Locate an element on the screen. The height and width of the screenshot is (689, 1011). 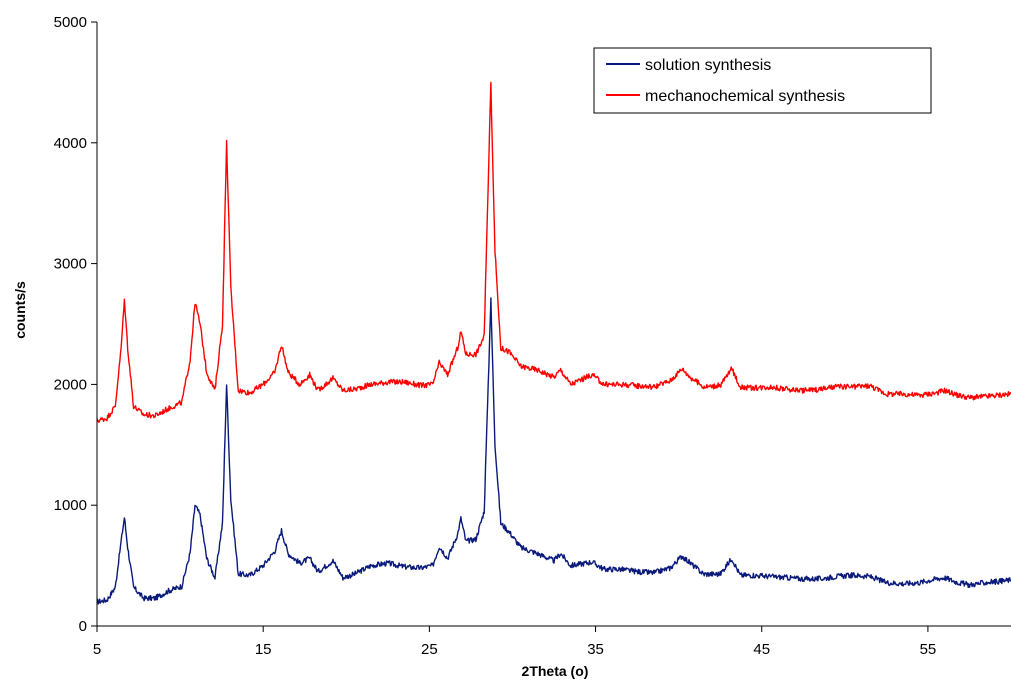
x-axis-title: 2Theta (o) is located at coordinates (555, 671).